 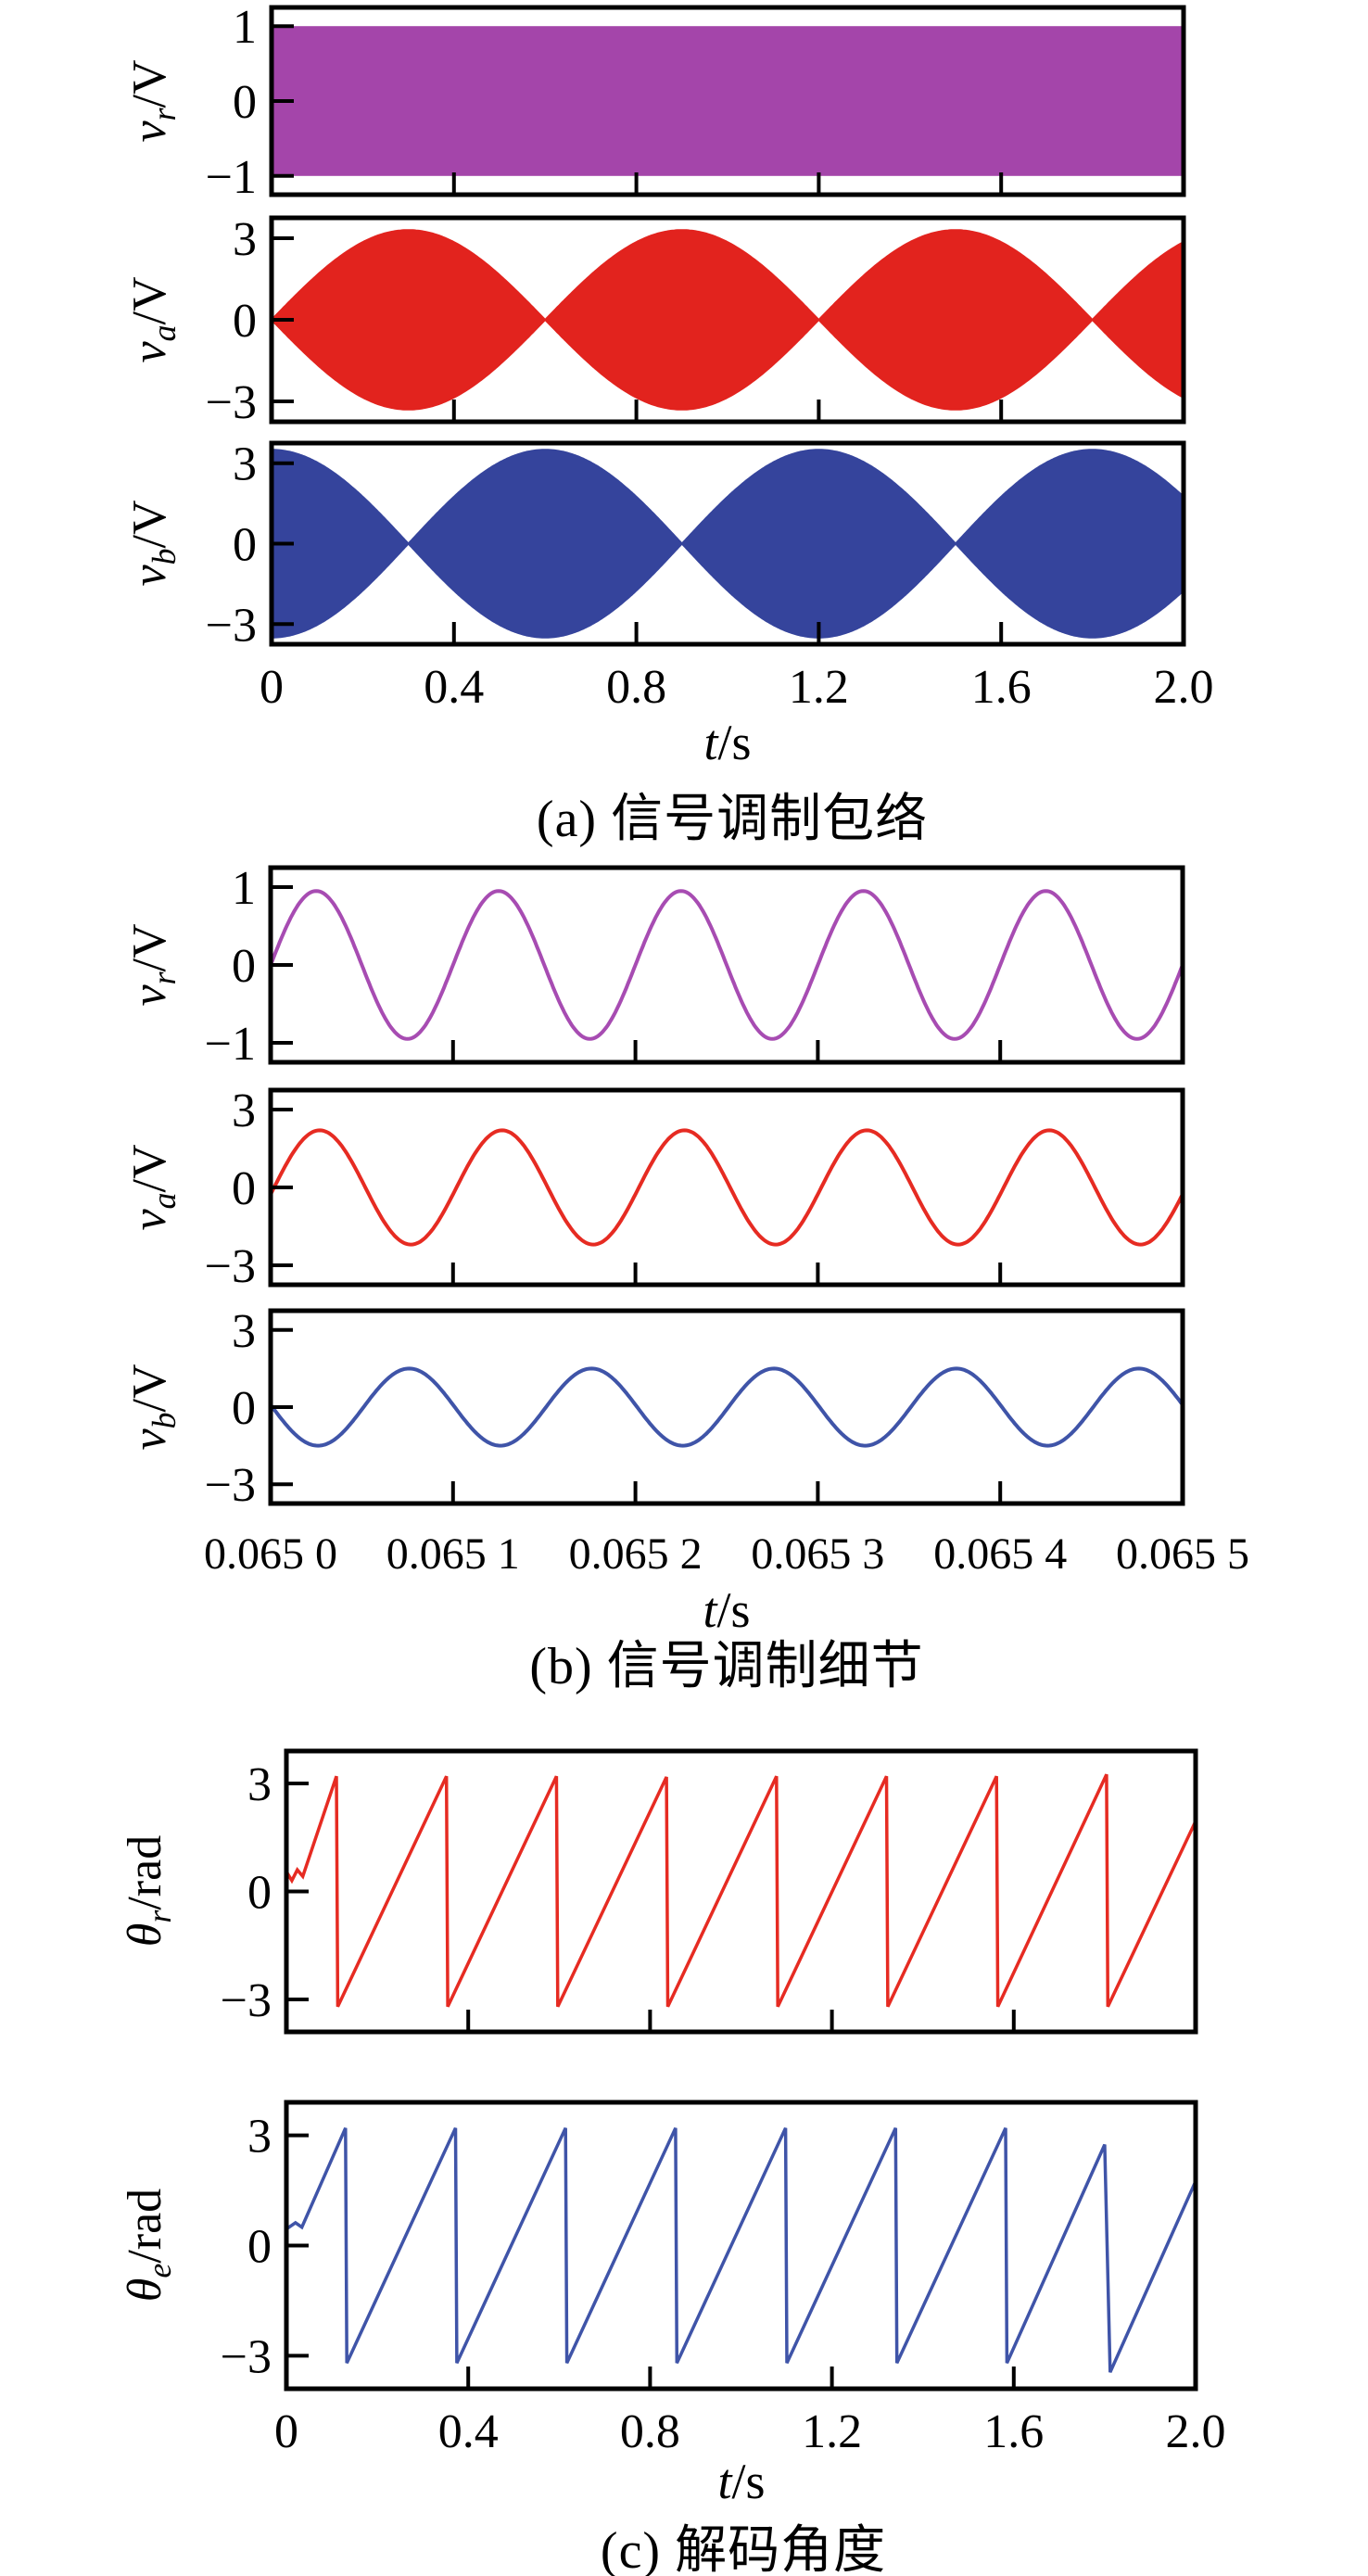 I want to click on subplot-a3: 3 0 −3, so click(x=696, y=545).